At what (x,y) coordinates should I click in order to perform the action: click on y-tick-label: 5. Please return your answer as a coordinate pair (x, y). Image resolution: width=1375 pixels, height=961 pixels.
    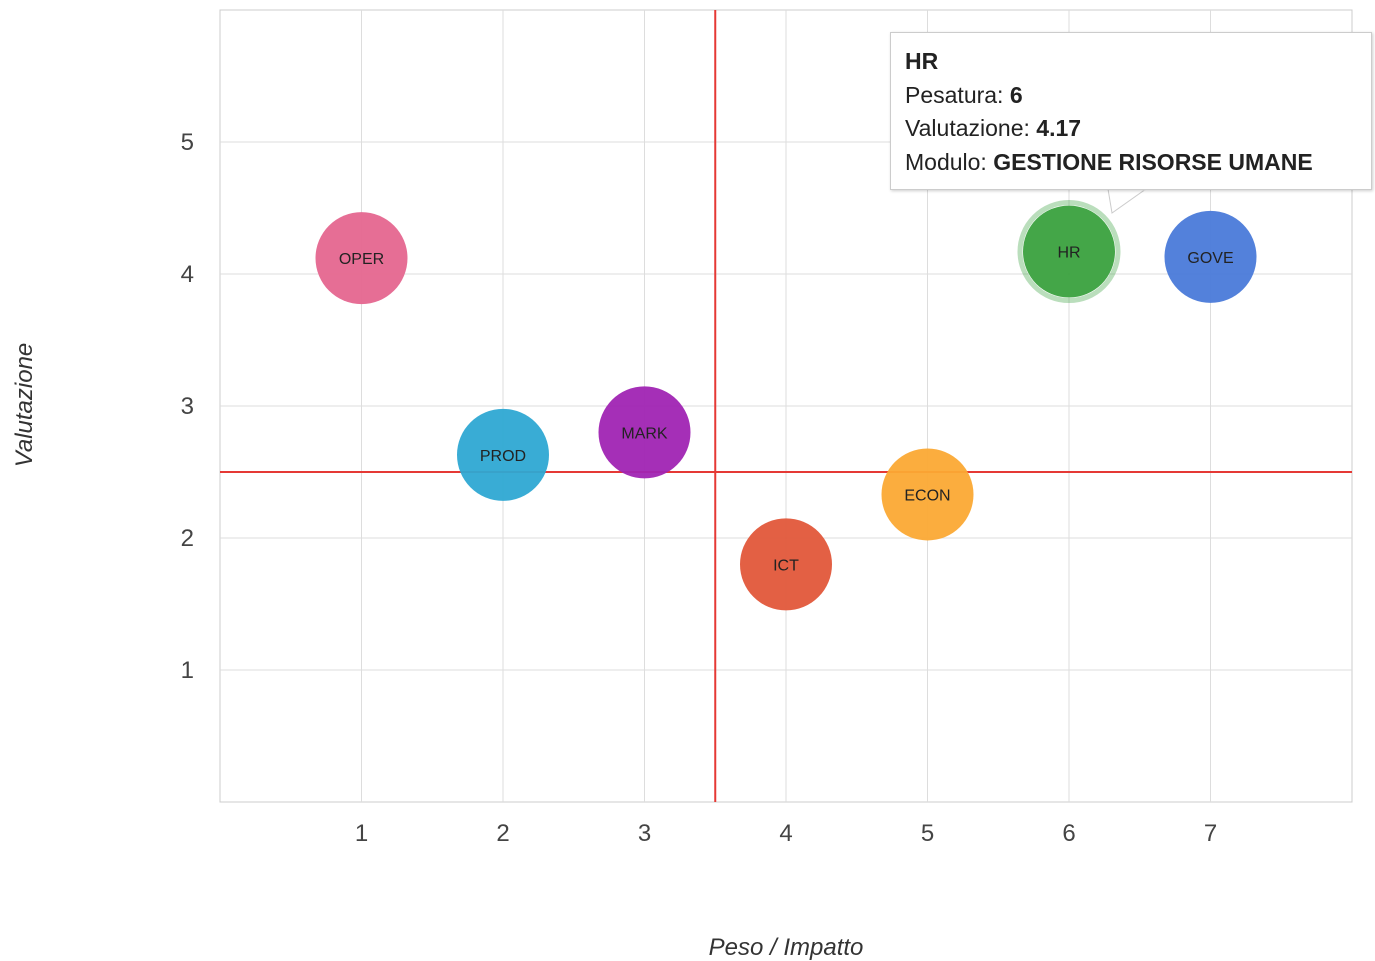
    Looking at the image, I should click on (187, 142).